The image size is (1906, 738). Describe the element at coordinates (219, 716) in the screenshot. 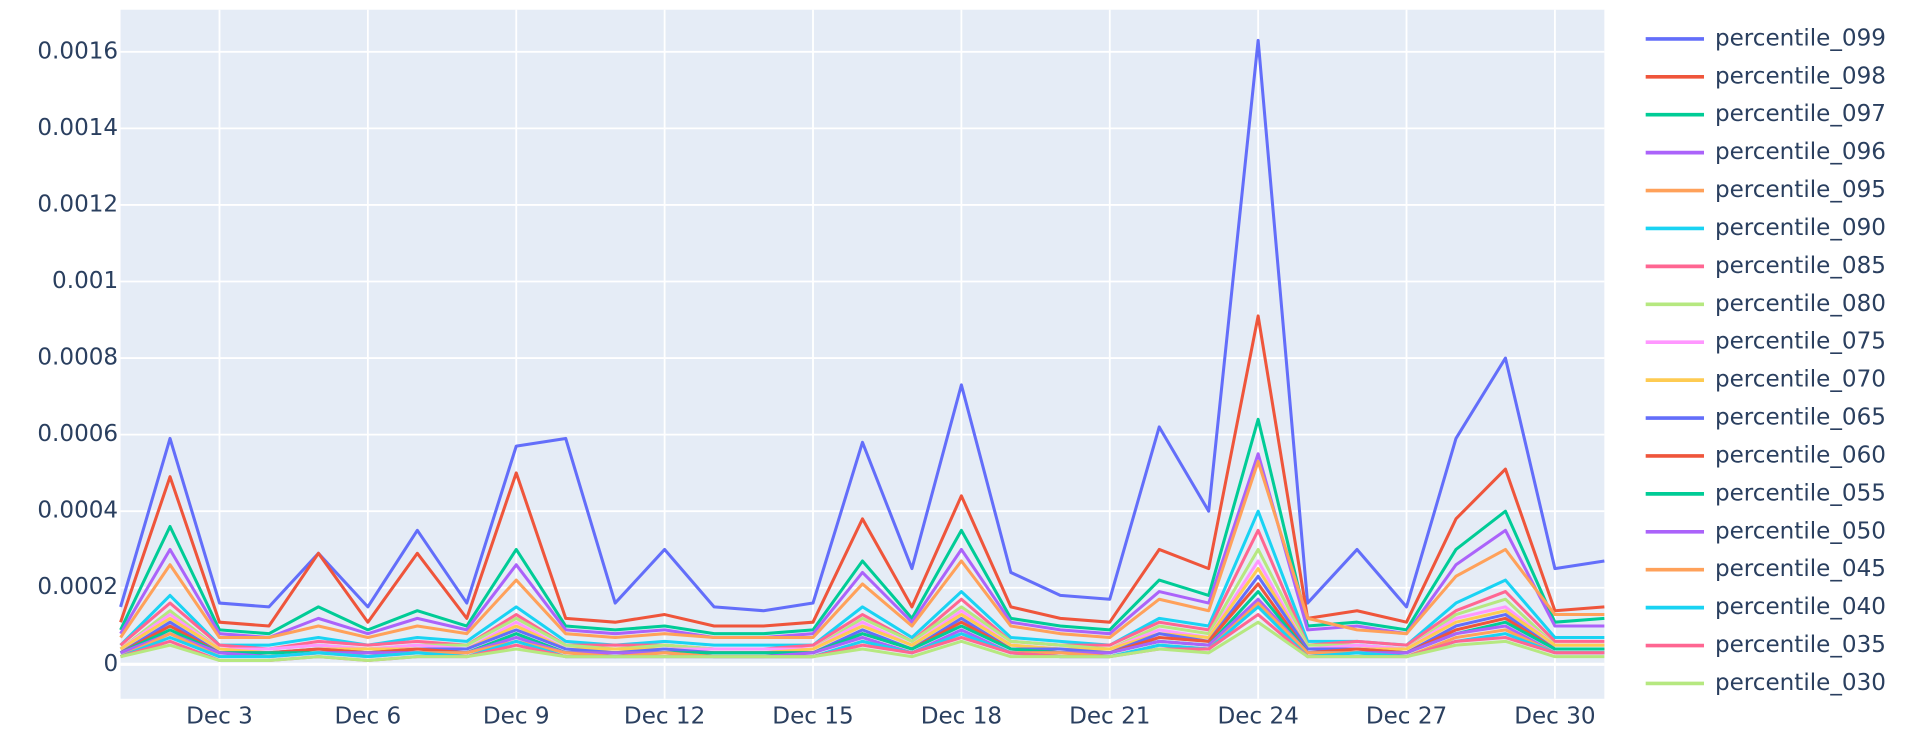

I see `x-tick-label: Dec 3` at that location.